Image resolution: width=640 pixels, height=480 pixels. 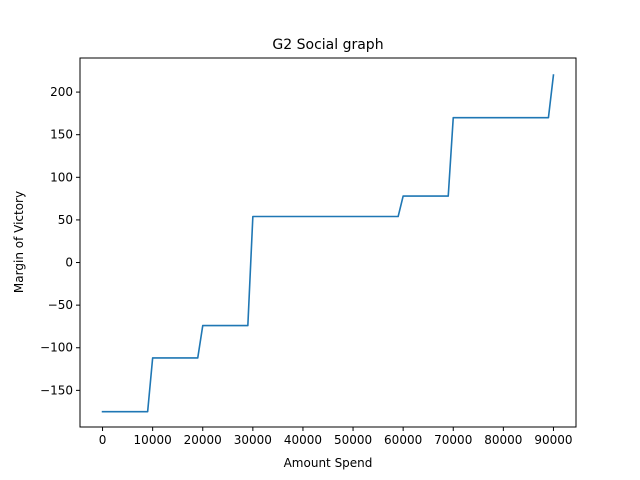 I want to click on x-tick-label: 20000, so click(x=203, y=440).